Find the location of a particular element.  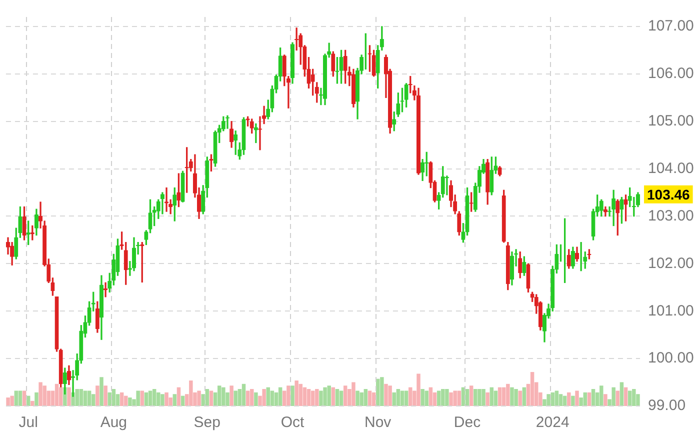

y-tick-label: 103.00 is located at coordinates (671, 215).